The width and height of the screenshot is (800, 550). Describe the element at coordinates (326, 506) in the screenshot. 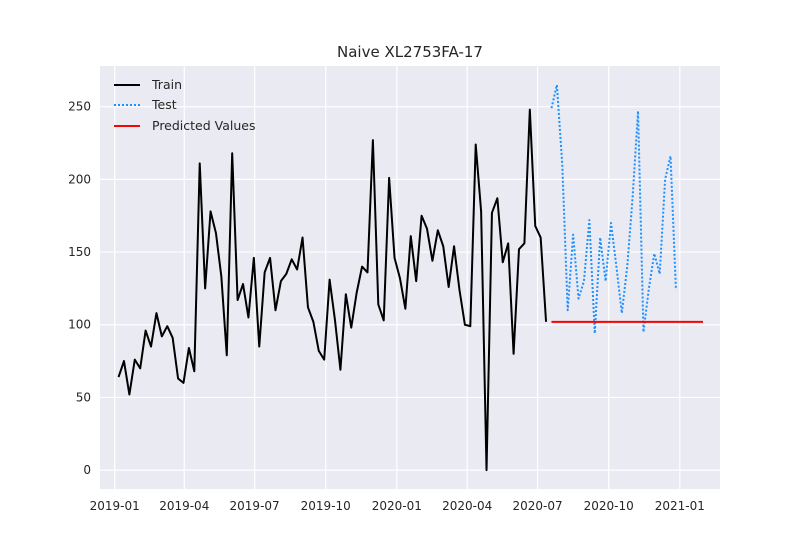

I see `x-tick-label: 2019-10` at that location.